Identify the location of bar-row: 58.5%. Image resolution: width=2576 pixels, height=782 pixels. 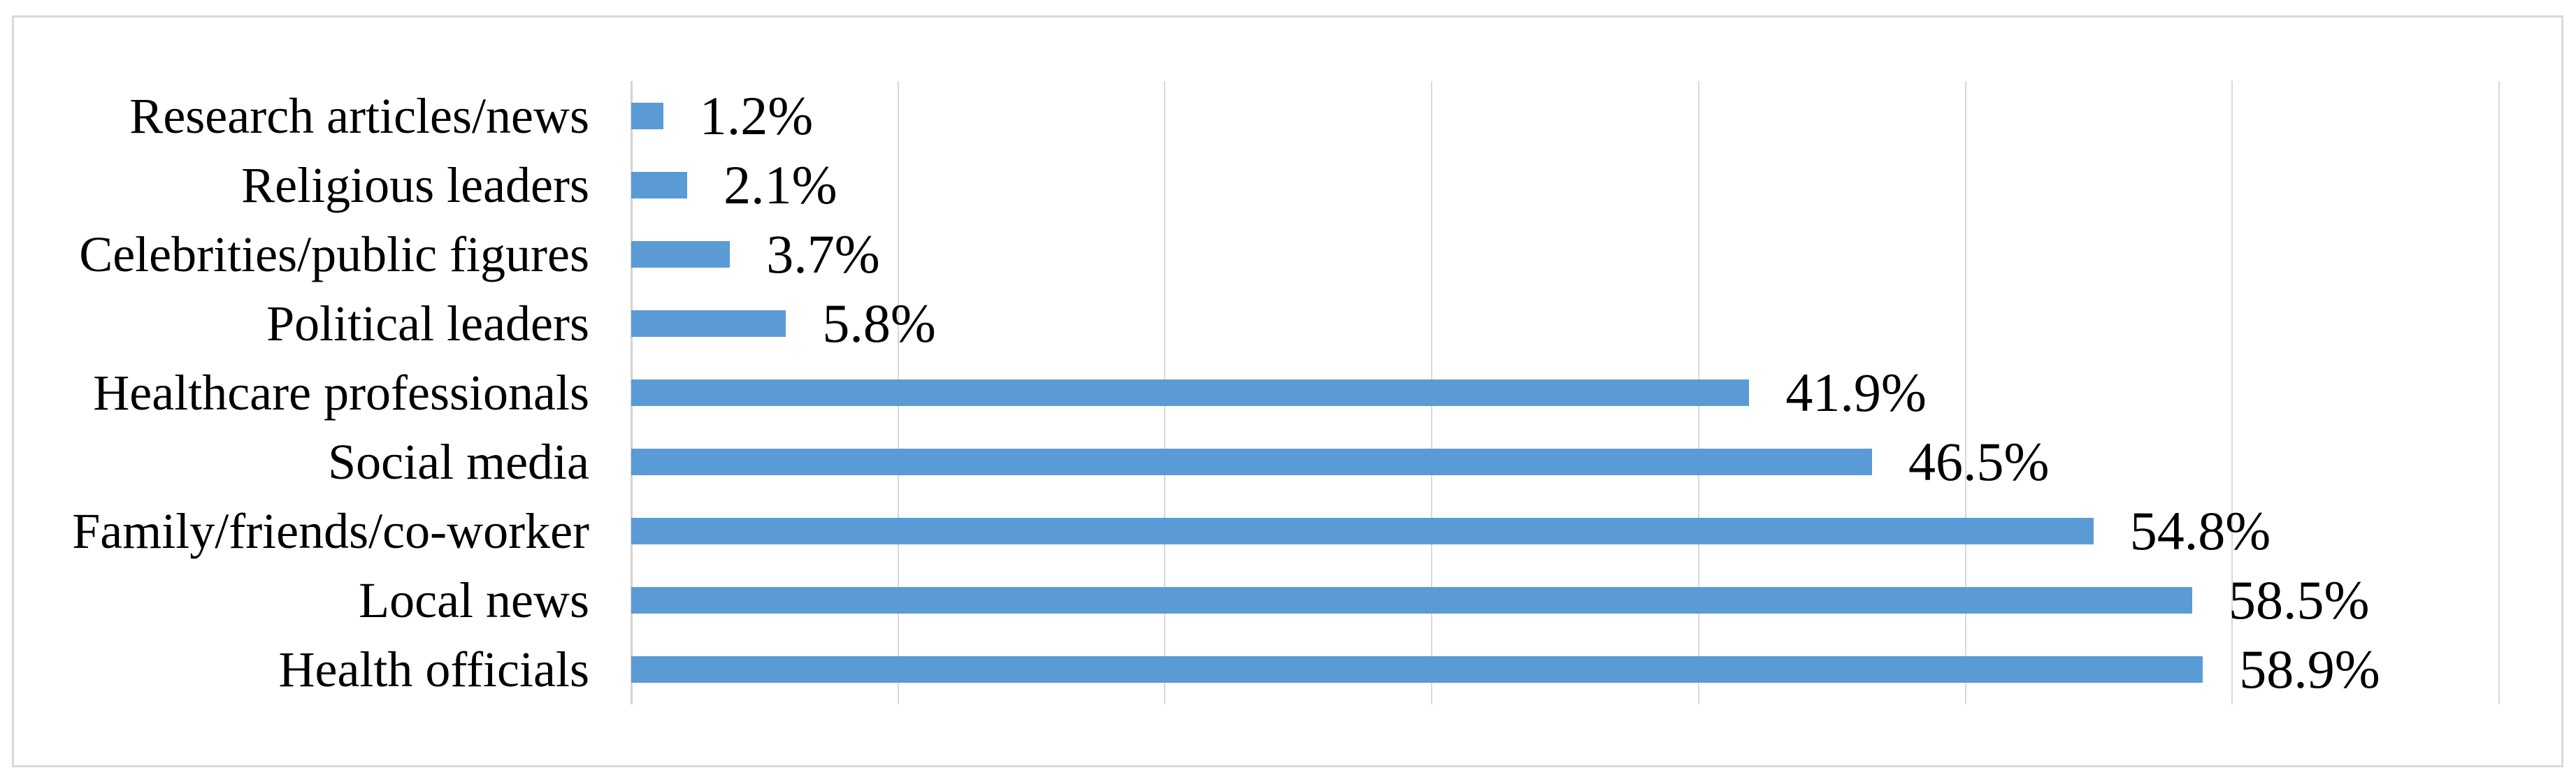
(1565, 600).